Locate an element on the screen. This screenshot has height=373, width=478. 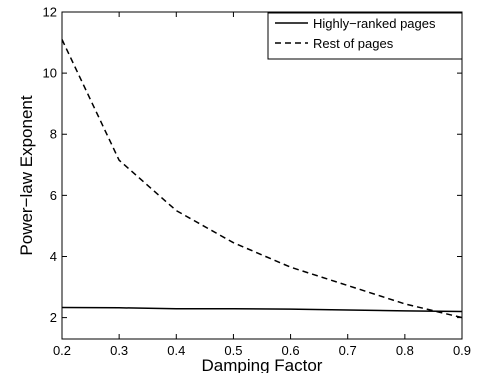
legend-box is located at coordinates (365, 36).